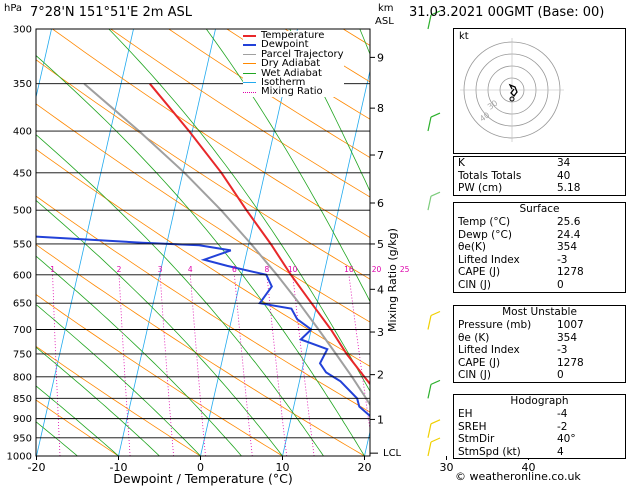 This screenshot has width=629, height=486. What do you see at coordinates (539, 350) in the screenshot?
I see `index-row: Lifted Index -3` at bounding box center [539, 350].